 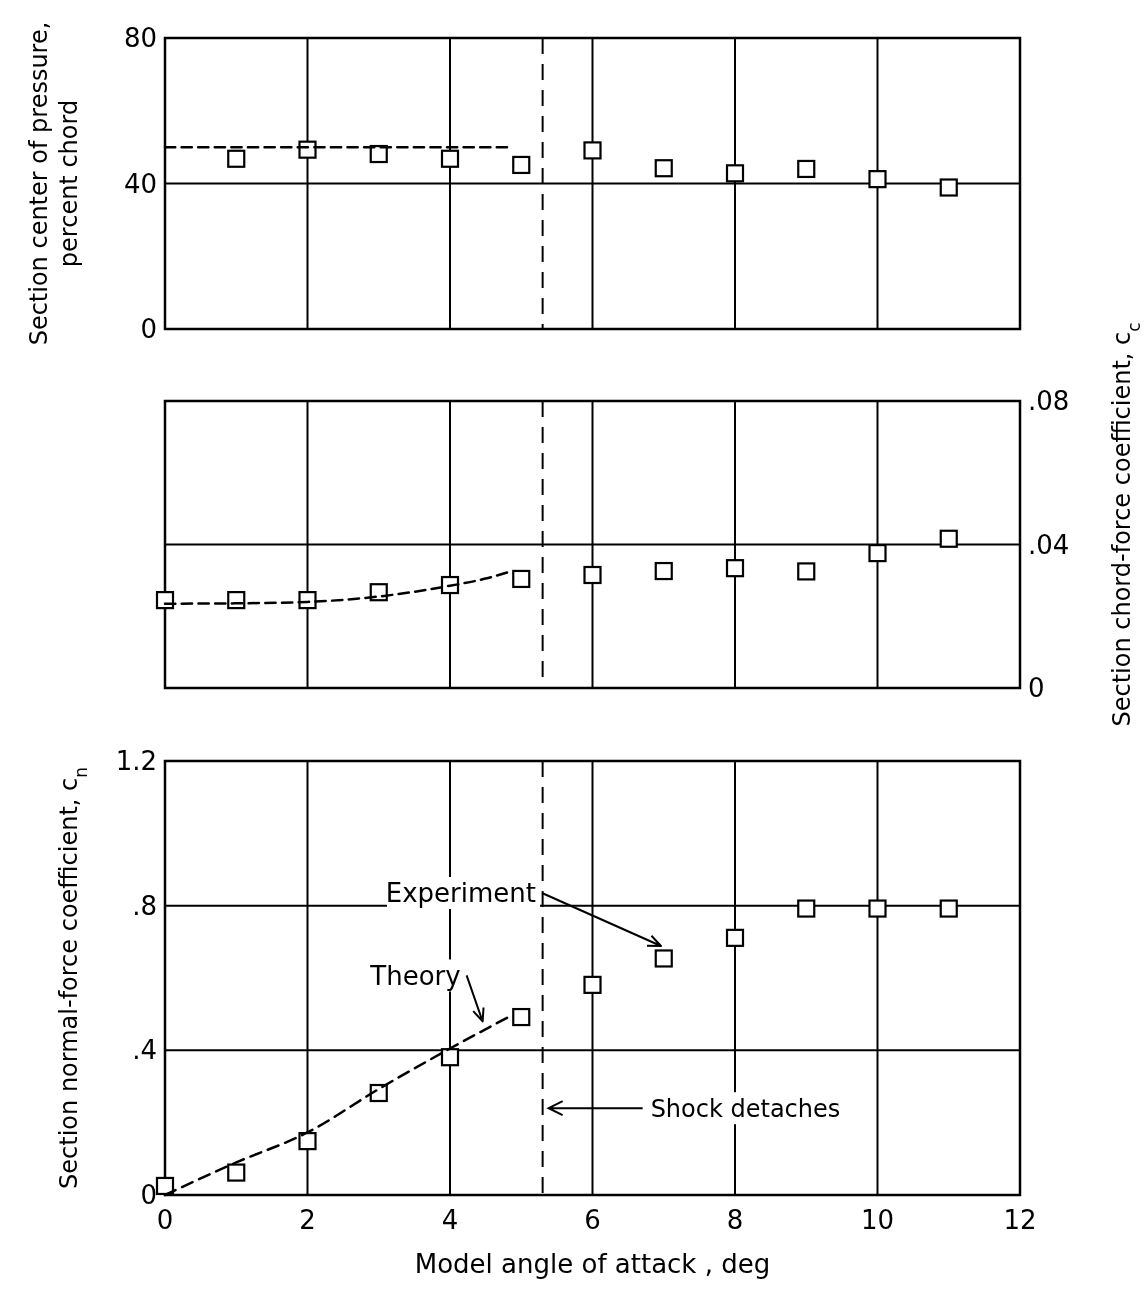 What do you see at coordinates (1020, 1220) in the screenshot?
I see `x-tick-label: 12` at bounding box center [1020, 1220].